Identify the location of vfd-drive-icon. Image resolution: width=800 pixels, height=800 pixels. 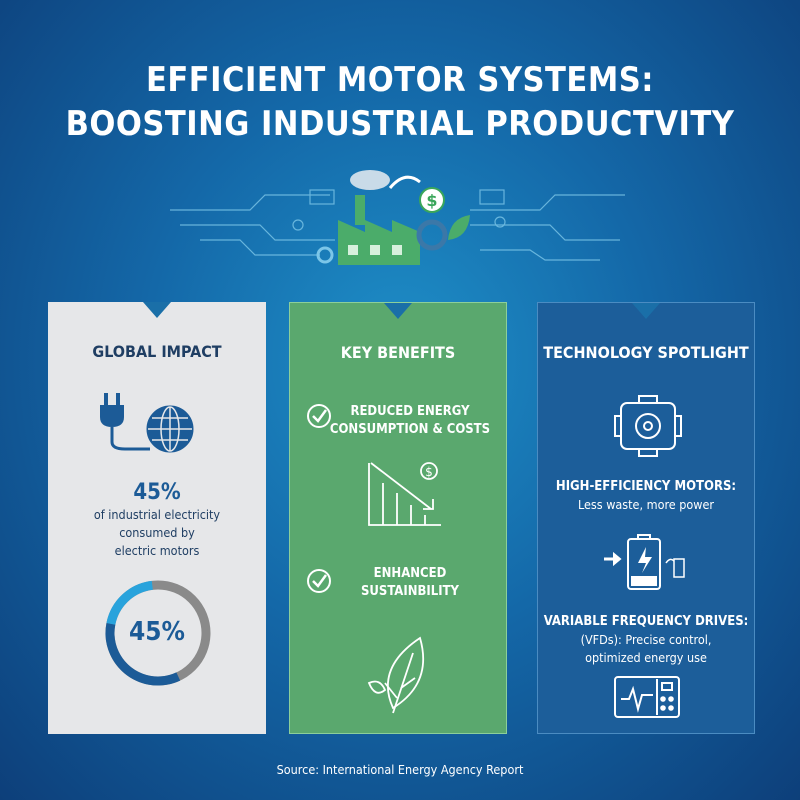
(647, 697).